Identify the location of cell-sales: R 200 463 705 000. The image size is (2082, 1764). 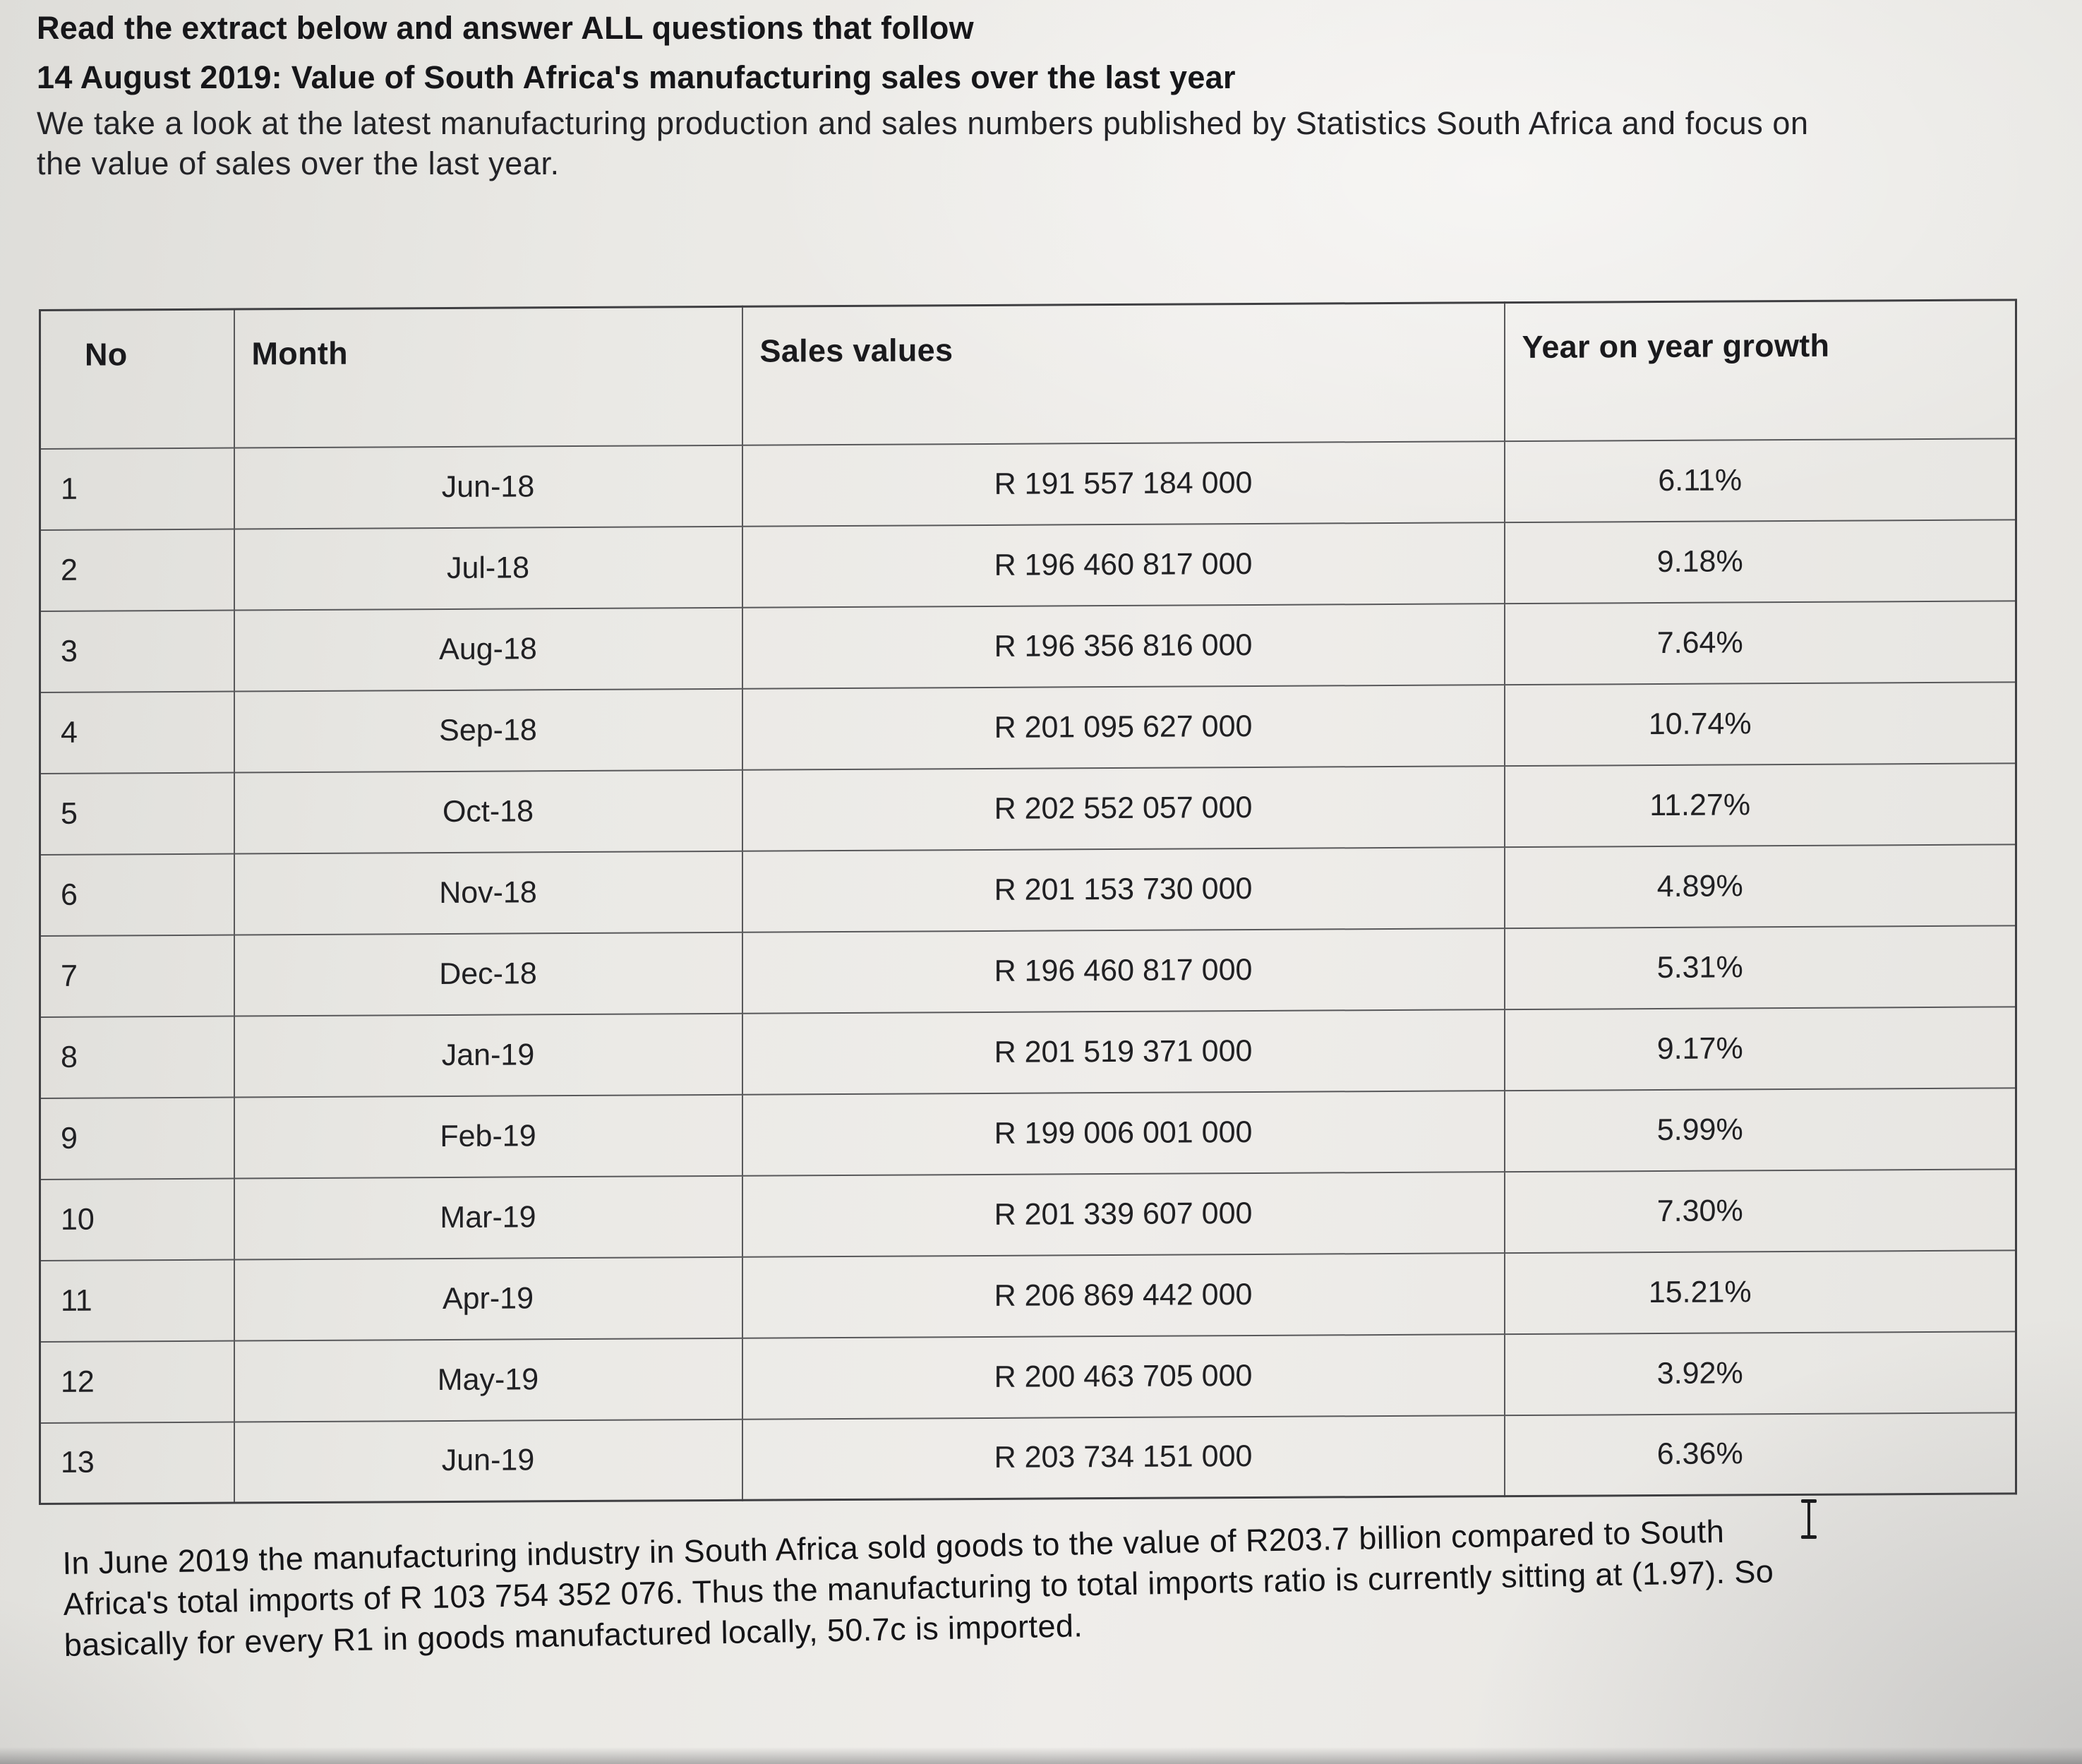
(1123, 1377).